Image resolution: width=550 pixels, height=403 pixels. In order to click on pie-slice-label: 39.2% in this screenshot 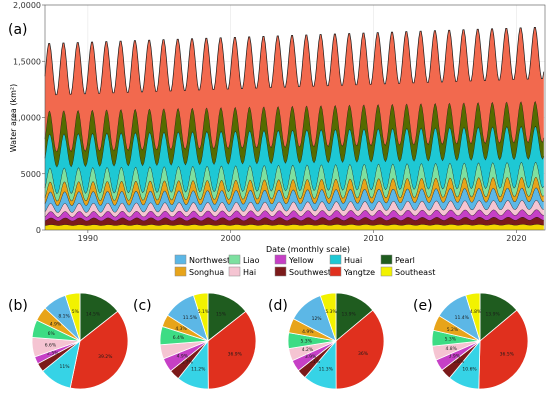, I will do `click(105, 357)`.